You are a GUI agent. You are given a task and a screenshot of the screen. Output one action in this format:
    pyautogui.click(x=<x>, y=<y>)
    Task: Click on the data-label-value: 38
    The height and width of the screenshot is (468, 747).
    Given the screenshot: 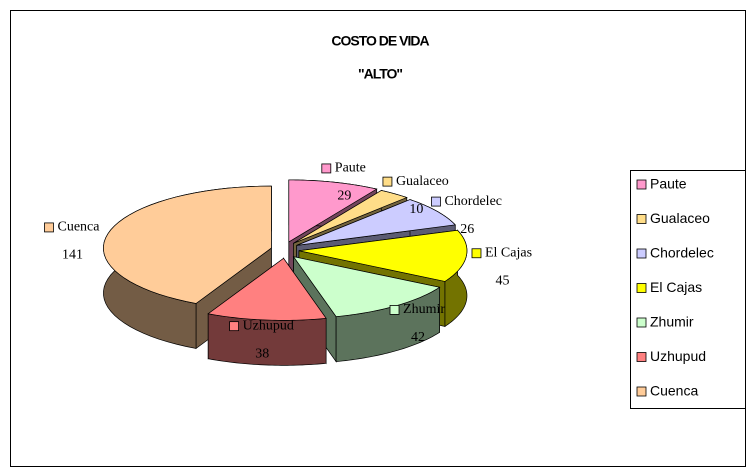 What is the action you would take?
    pyautogui.click(x=262, y=353)
    